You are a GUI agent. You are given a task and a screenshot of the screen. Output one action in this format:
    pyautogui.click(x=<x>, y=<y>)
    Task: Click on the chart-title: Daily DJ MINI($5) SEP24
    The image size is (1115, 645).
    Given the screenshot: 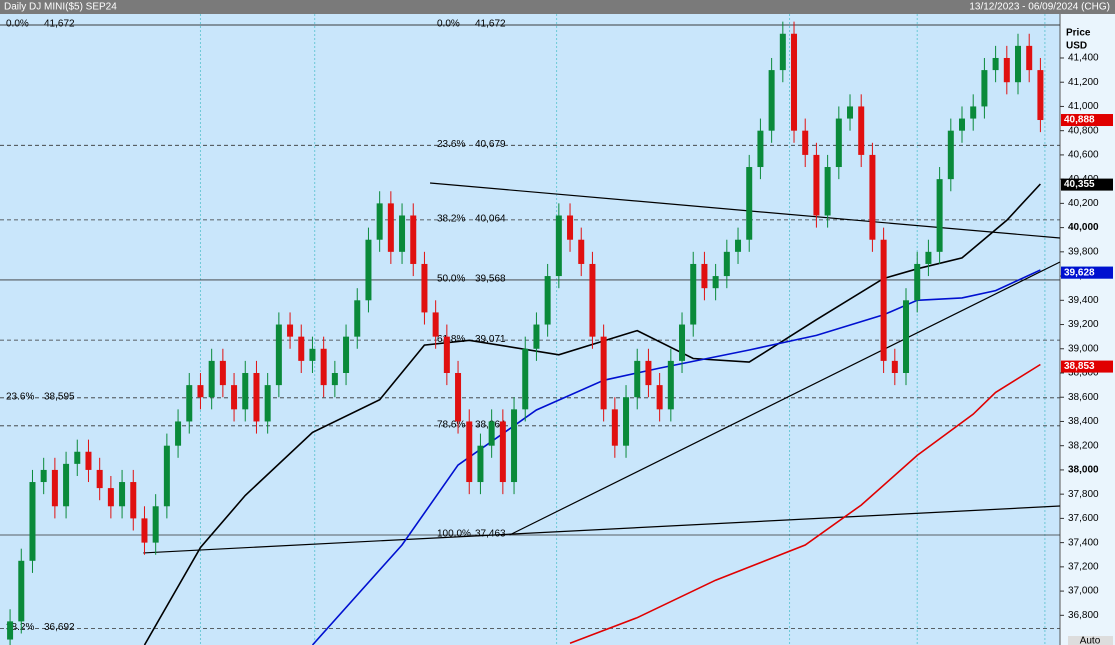 What is the action you would take?
    pyautogui.click(x=60, y=7)
    